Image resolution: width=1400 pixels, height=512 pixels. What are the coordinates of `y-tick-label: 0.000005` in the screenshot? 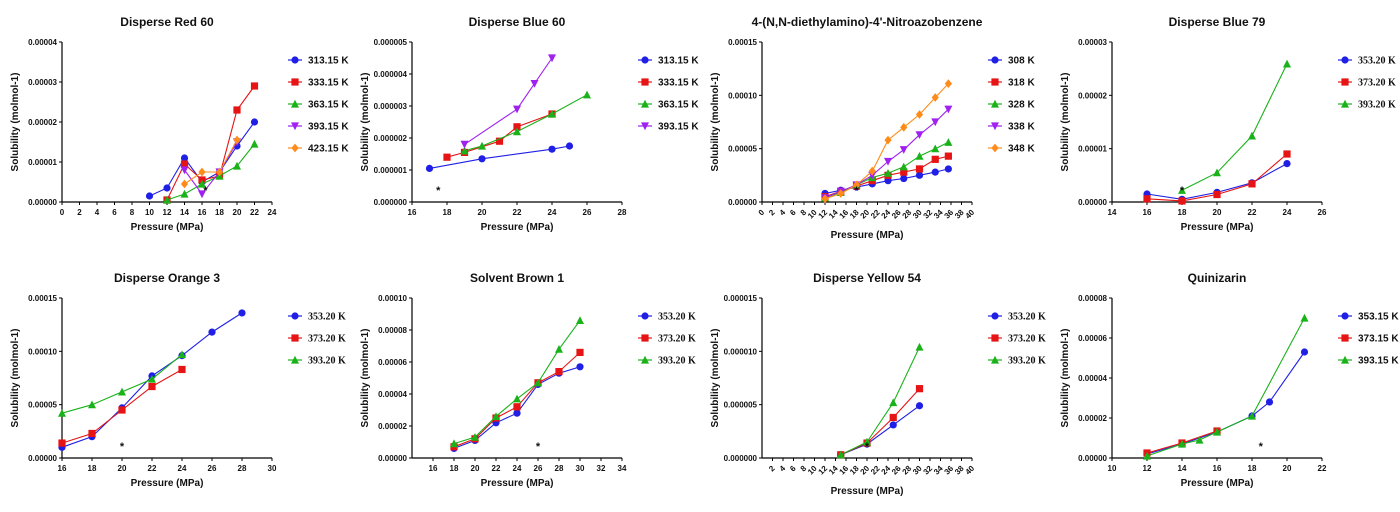 It's located at (391, 42).